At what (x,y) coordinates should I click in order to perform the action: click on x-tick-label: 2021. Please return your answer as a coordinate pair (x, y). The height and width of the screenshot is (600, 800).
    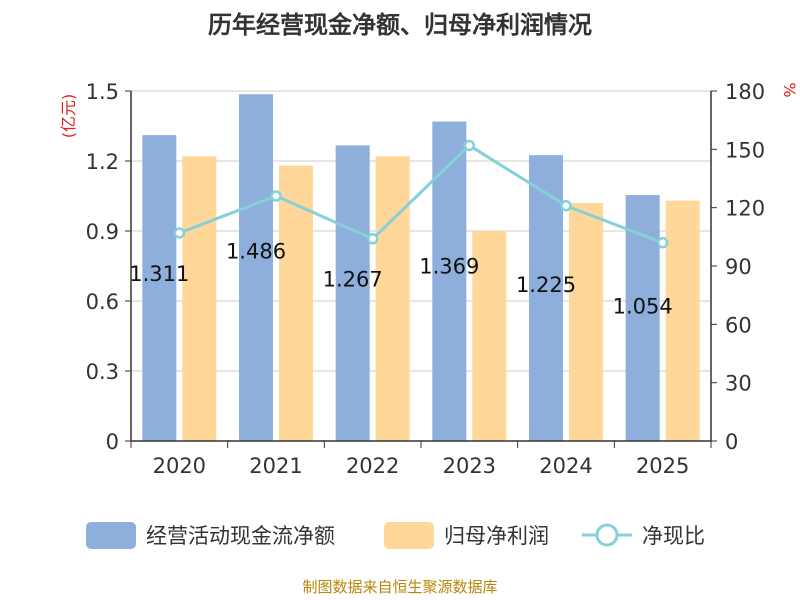
    Looking at the image, I should click on (275, 466).